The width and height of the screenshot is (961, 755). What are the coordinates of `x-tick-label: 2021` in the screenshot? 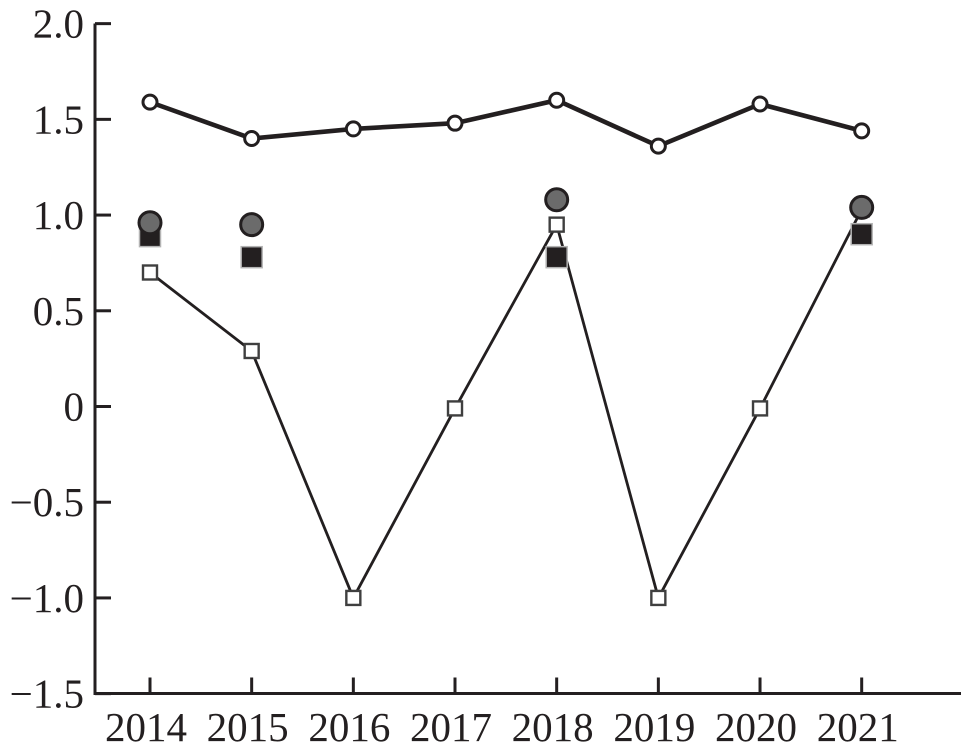 It's located at (858, 727).